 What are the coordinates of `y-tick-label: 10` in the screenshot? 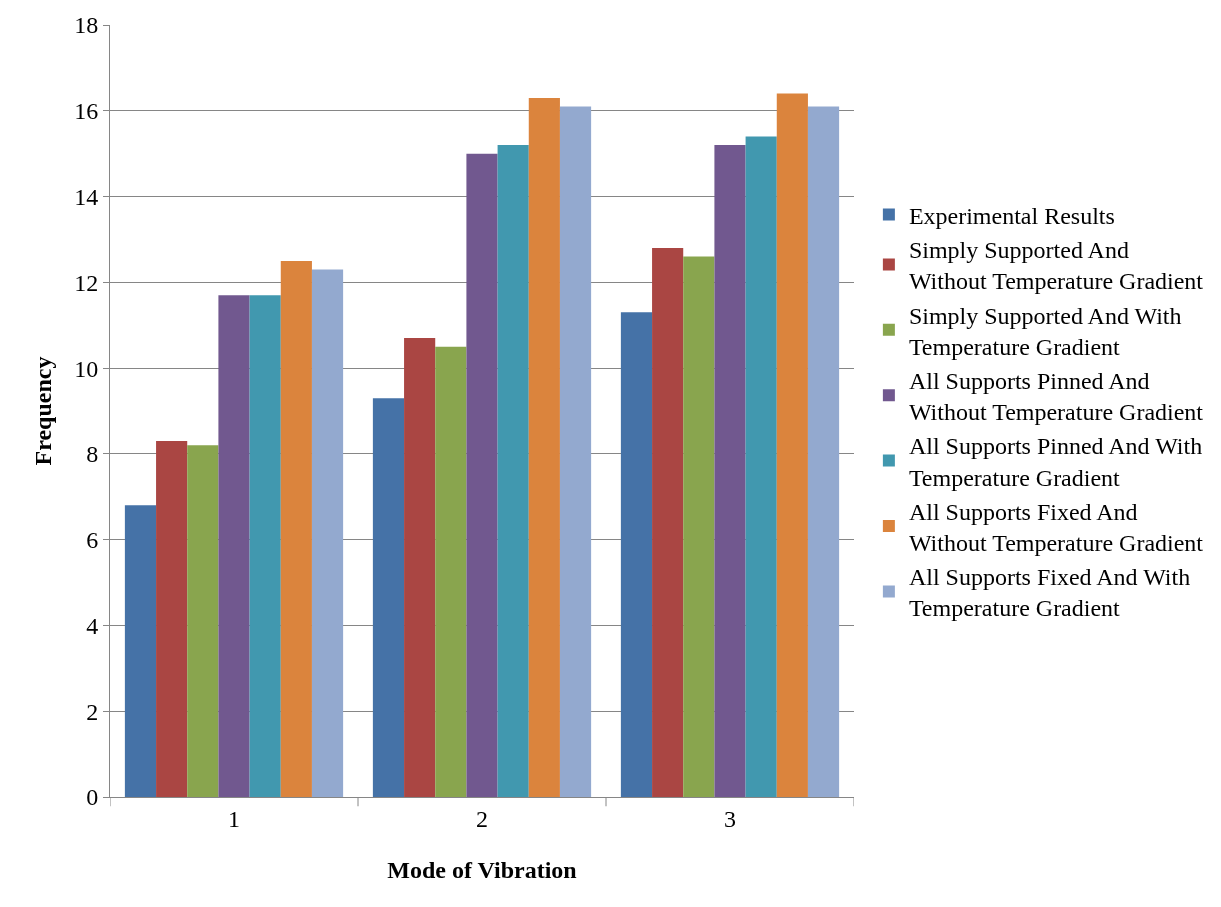 It's located at (86, 368).